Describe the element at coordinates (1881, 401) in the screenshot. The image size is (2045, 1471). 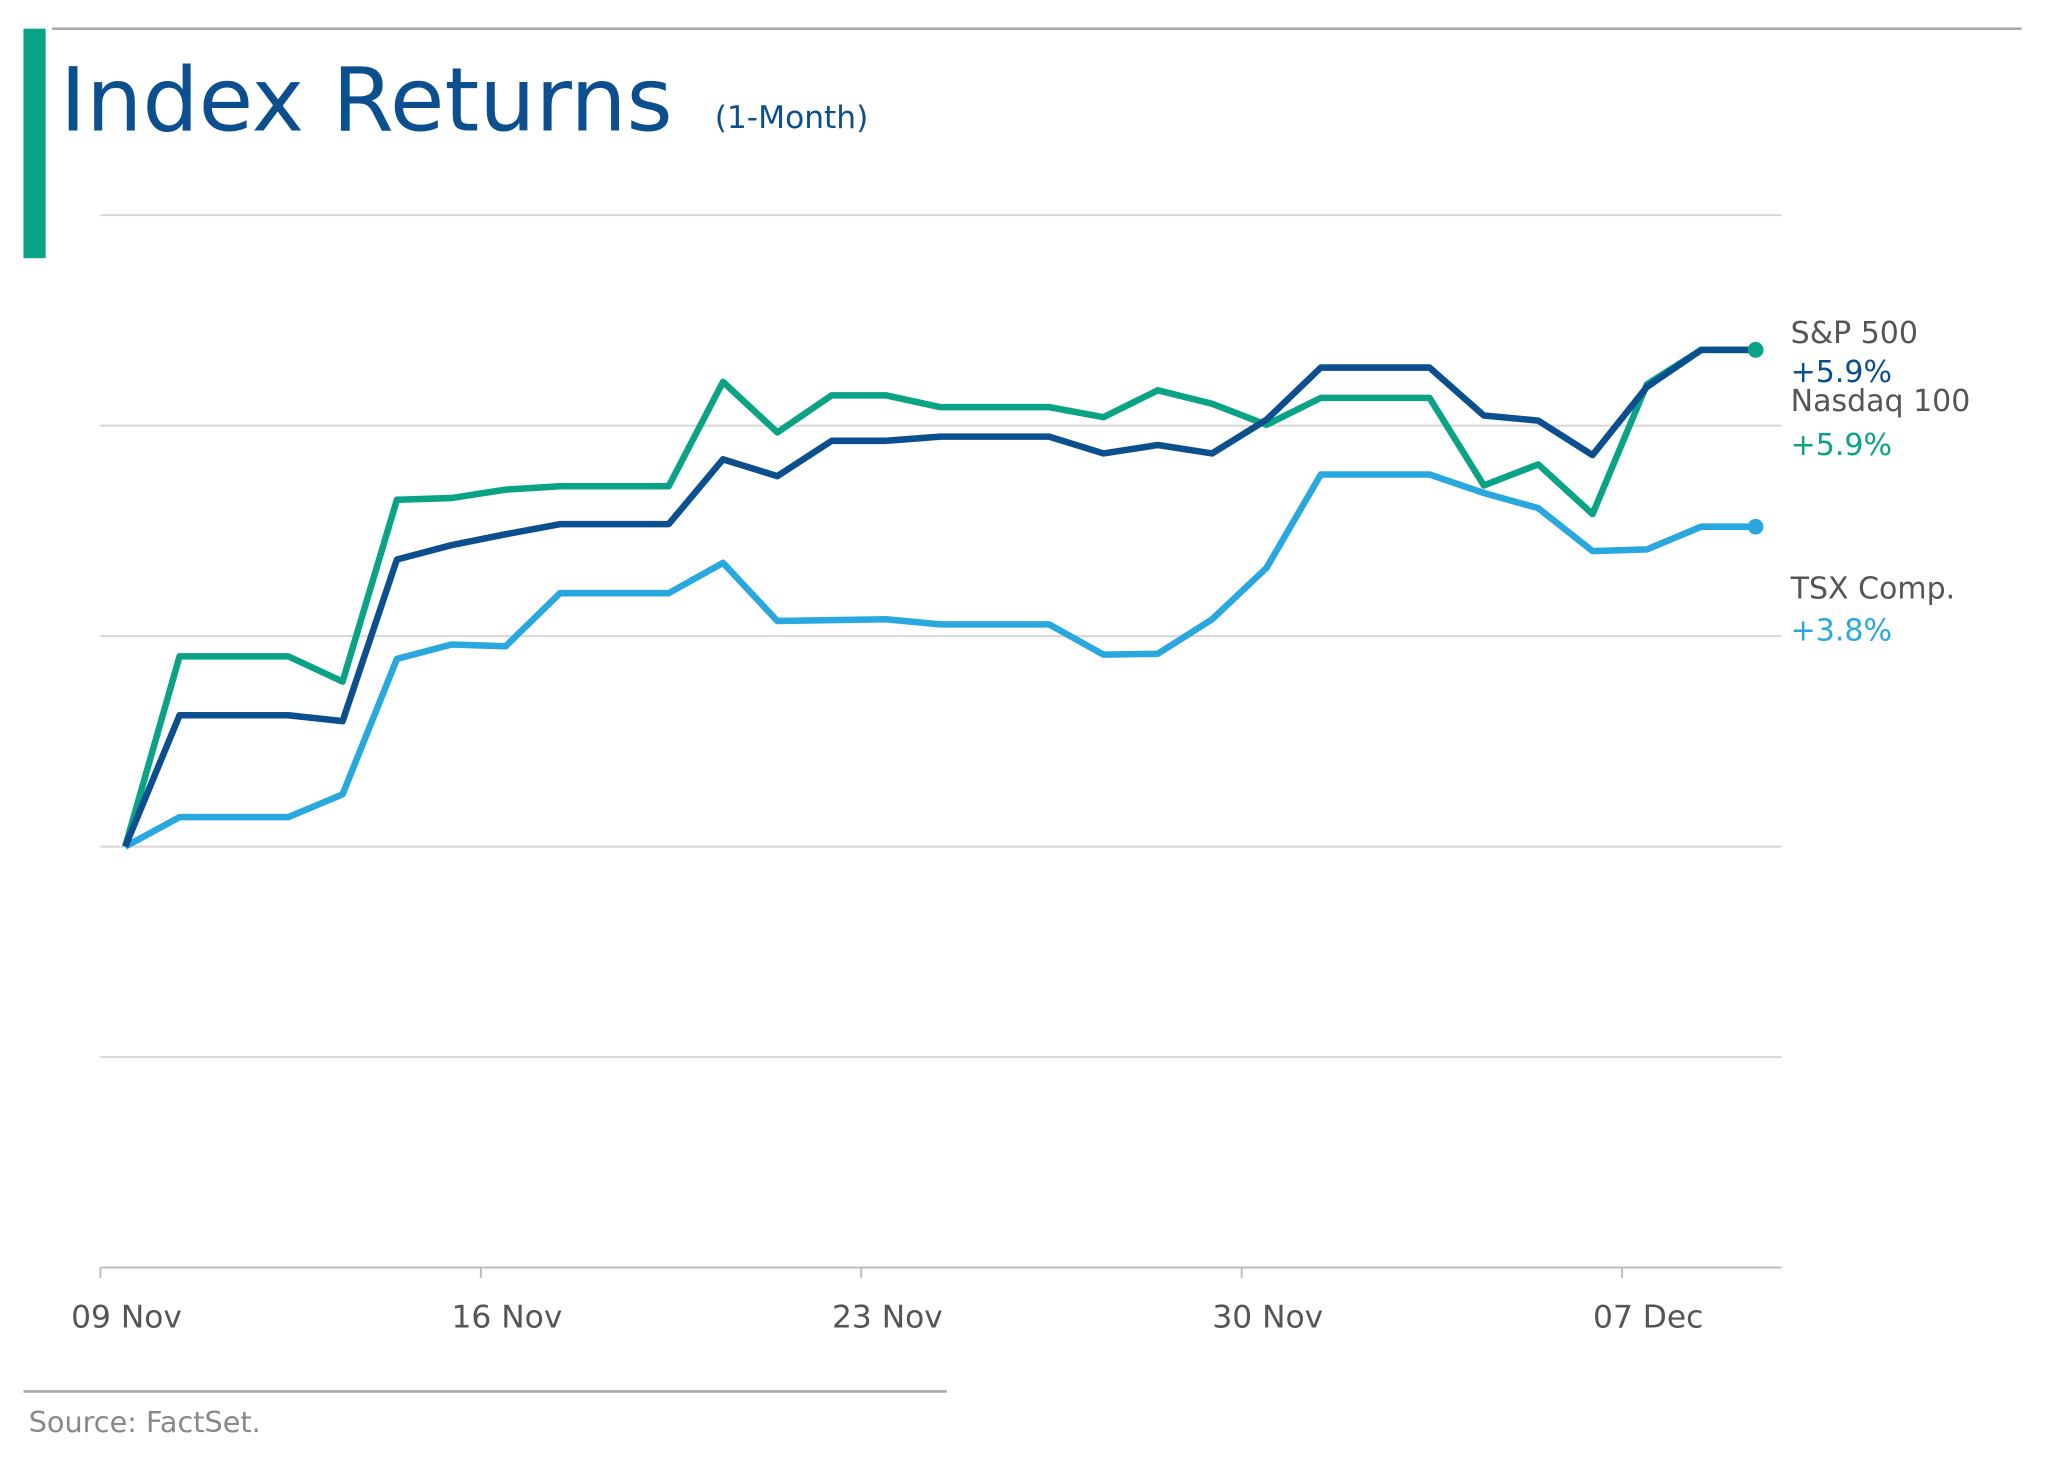
I see `legend-label: Nasdaq 100` at that location.